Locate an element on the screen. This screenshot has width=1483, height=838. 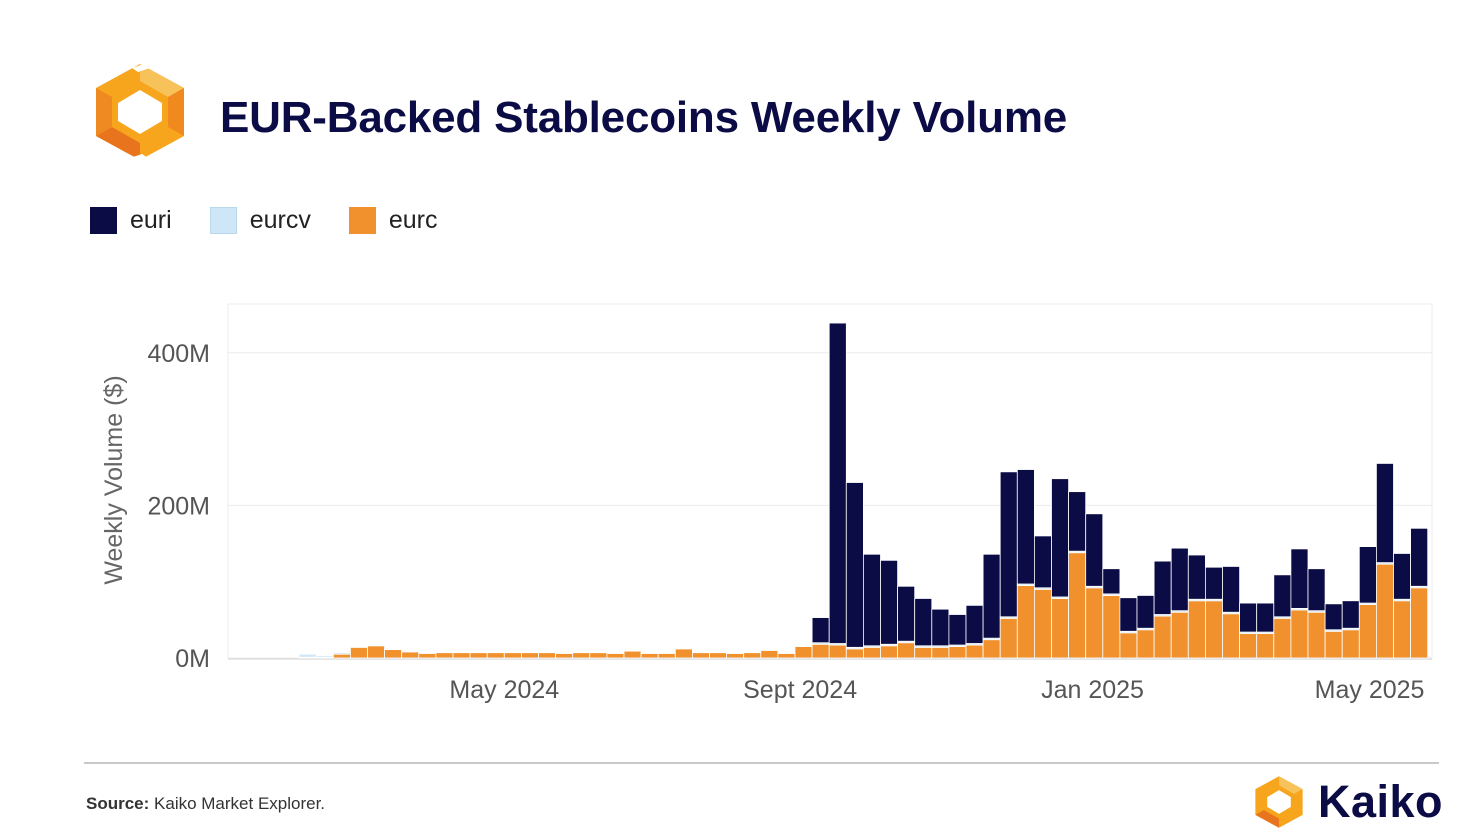
chart-title: EUR-Backed Stablecoins Weekly Volume is located at coordinates (644, 117).